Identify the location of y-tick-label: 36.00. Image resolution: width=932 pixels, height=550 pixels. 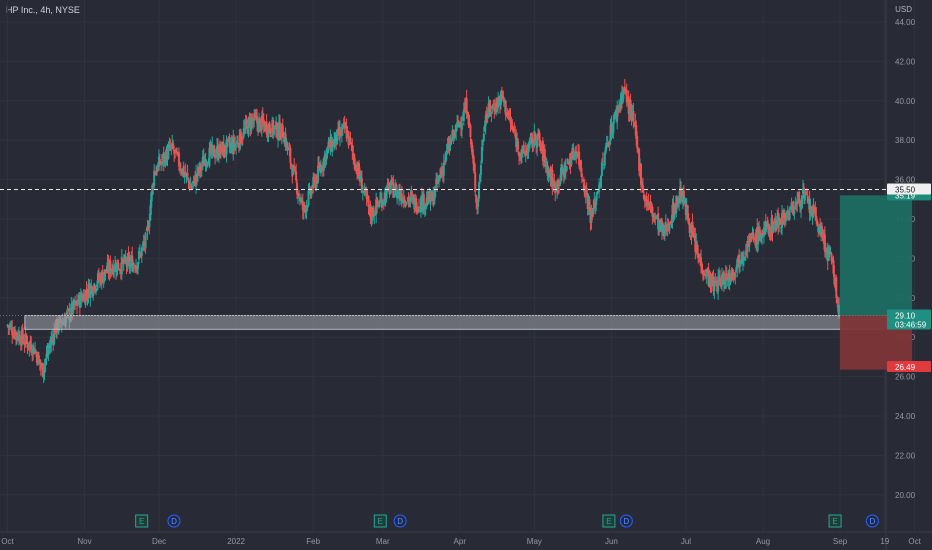
(905, 180).